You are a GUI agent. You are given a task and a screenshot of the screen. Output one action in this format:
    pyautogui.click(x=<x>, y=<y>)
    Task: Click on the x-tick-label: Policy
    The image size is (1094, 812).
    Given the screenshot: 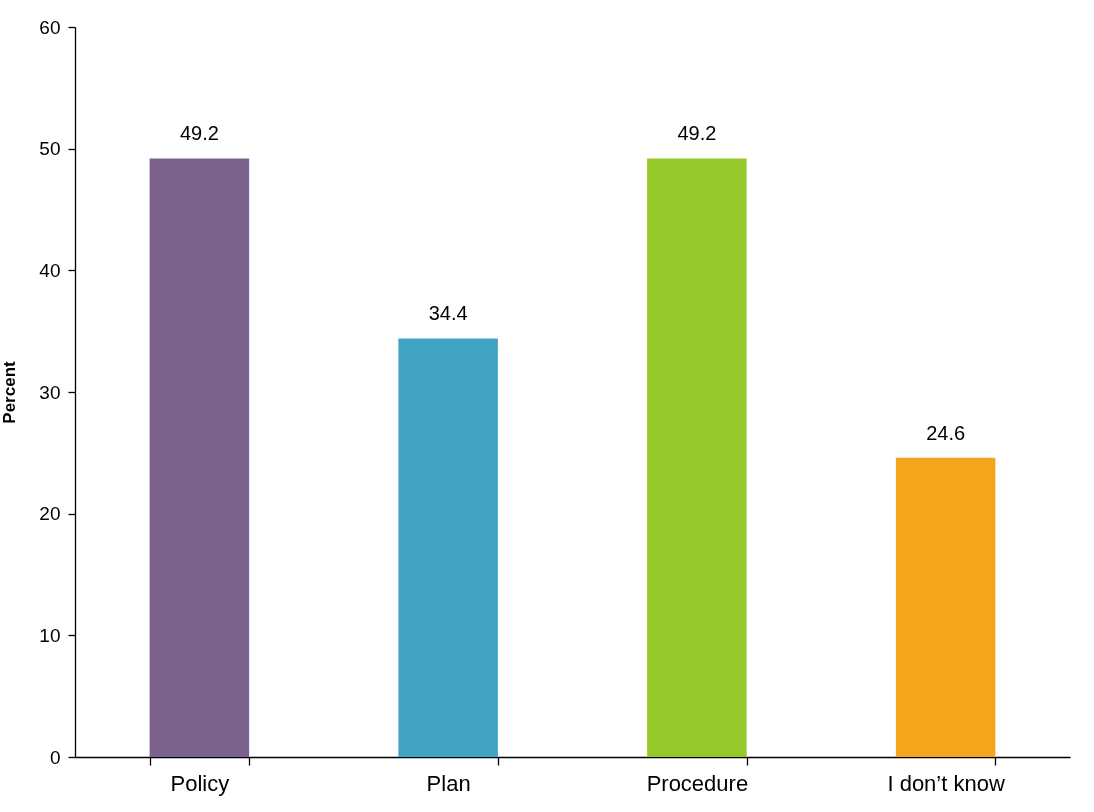 What is the action you would take?
    pyautogui.click(x=200, y=783)
    